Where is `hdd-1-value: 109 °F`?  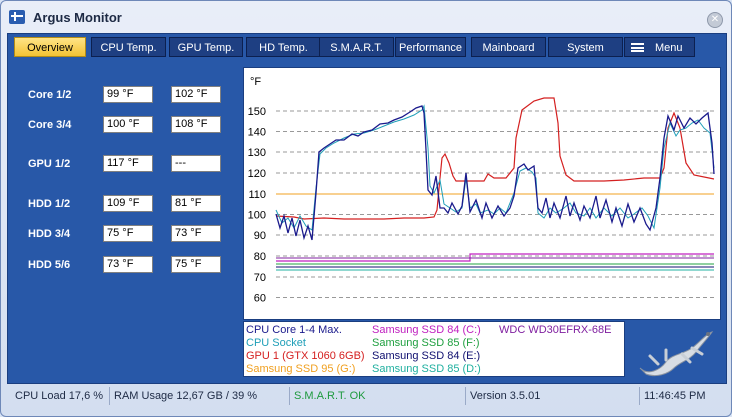 hdd-1-value: 109 °F is located at coordinates (128, 203).